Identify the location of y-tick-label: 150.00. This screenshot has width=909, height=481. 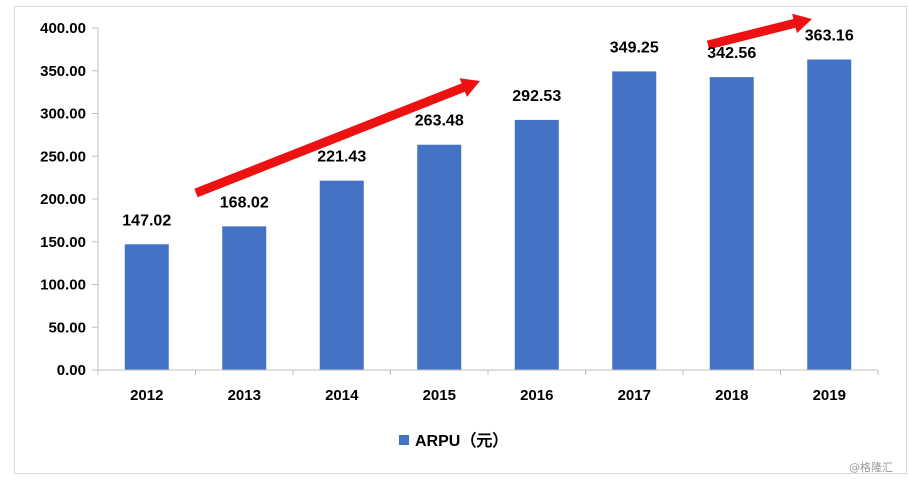
(63, 242).